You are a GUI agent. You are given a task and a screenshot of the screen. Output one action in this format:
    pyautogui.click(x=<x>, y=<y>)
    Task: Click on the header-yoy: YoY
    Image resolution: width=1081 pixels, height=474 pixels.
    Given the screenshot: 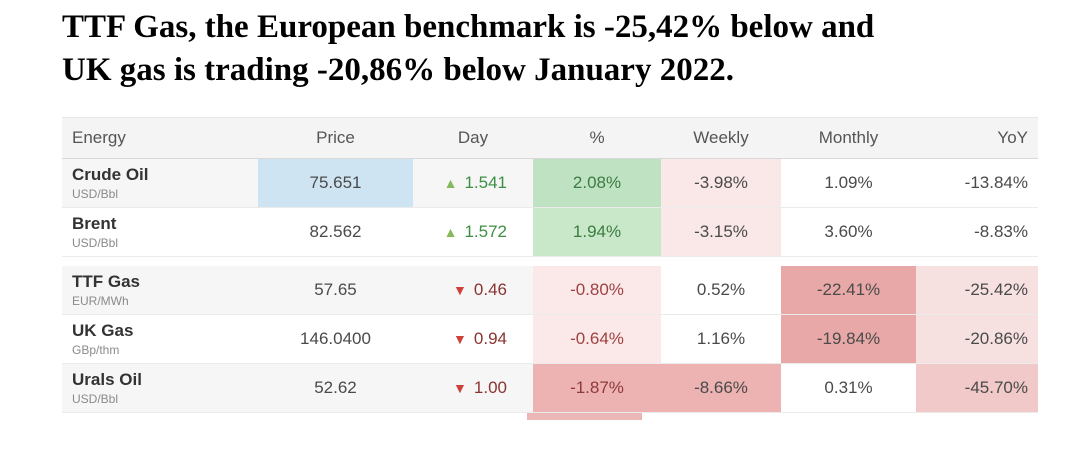 What is the action you would take?
    pyautogui.click(x=1012, y=137)
    